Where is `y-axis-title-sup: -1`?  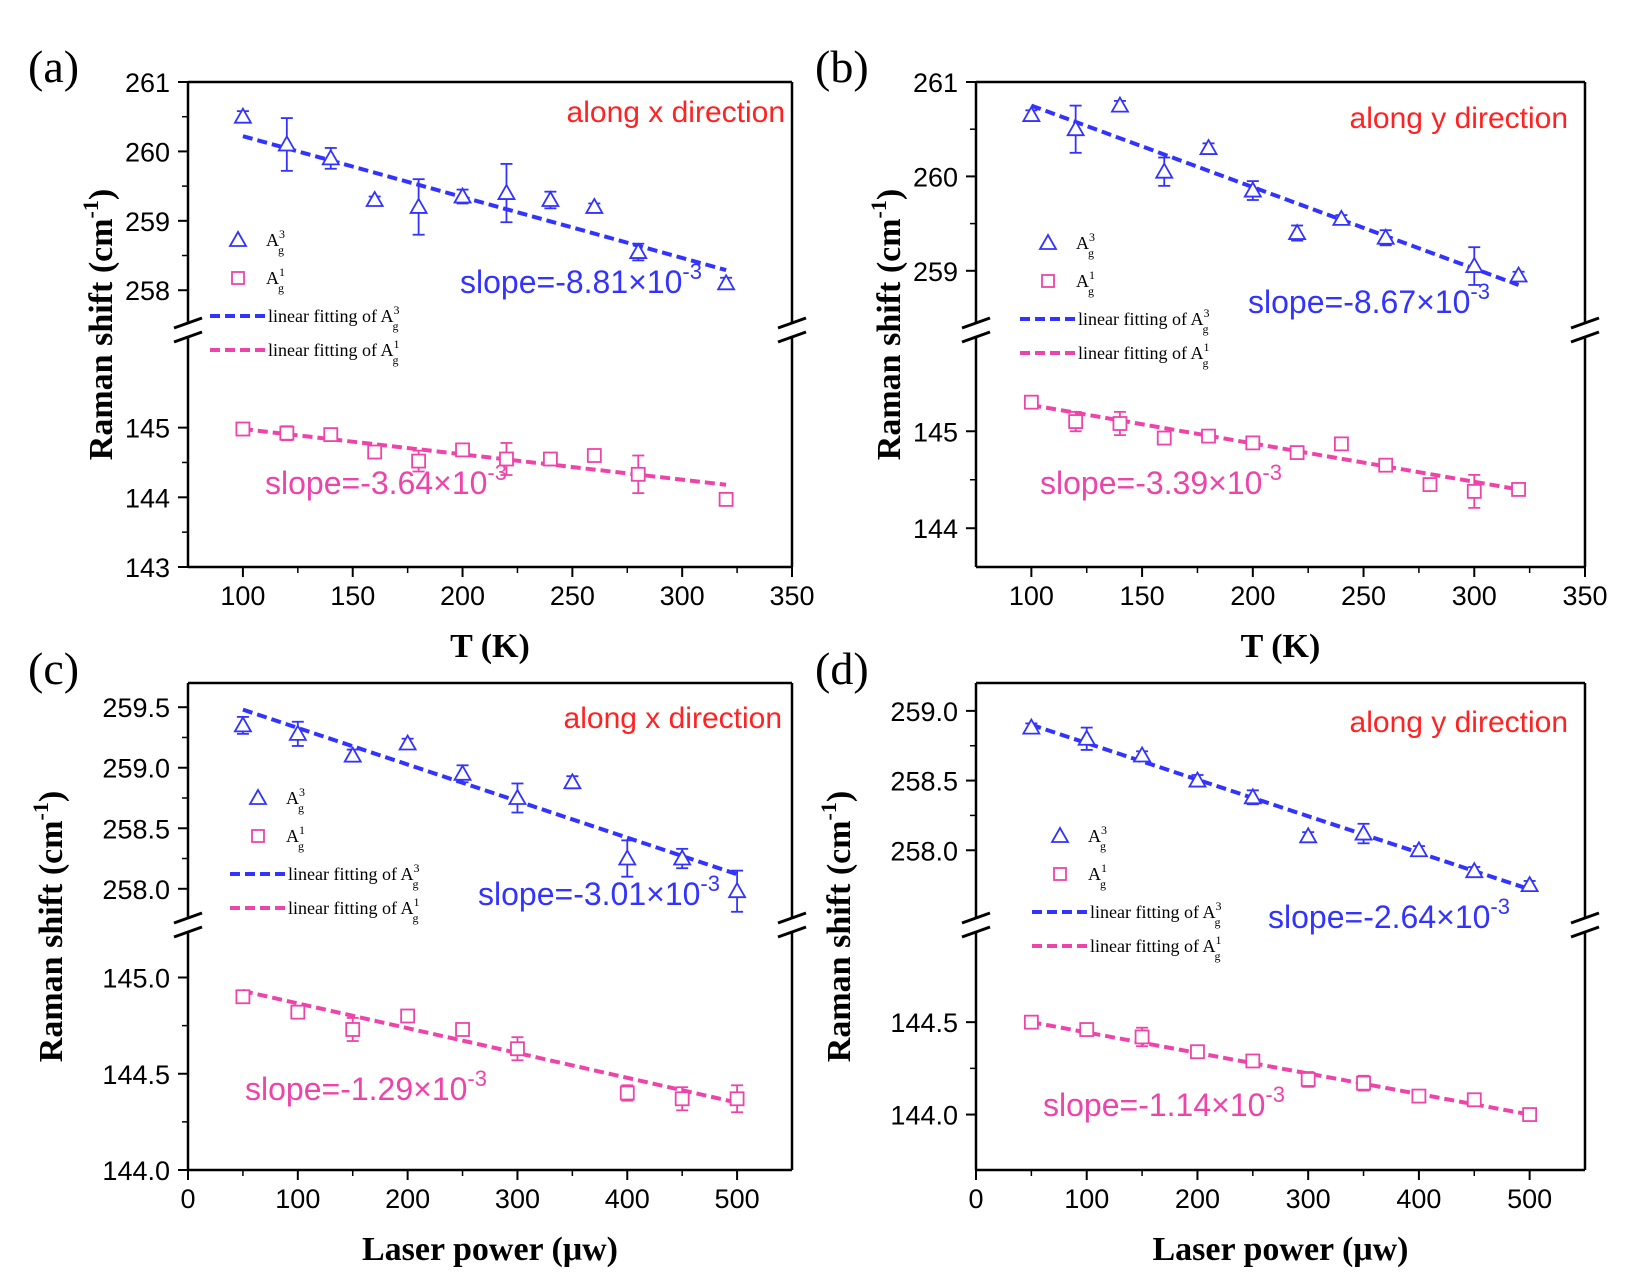 y-axis-title-sup: -1 is located at coordinates (90, 209).